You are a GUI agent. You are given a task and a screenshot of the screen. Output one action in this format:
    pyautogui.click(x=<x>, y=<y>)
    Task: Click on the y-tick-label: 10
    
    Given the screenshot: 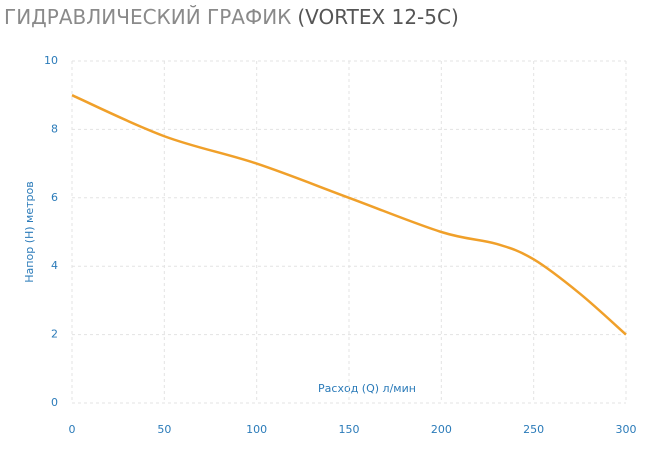 What is the action you would take?
    pyautogui.click(x=51, y=60)
    